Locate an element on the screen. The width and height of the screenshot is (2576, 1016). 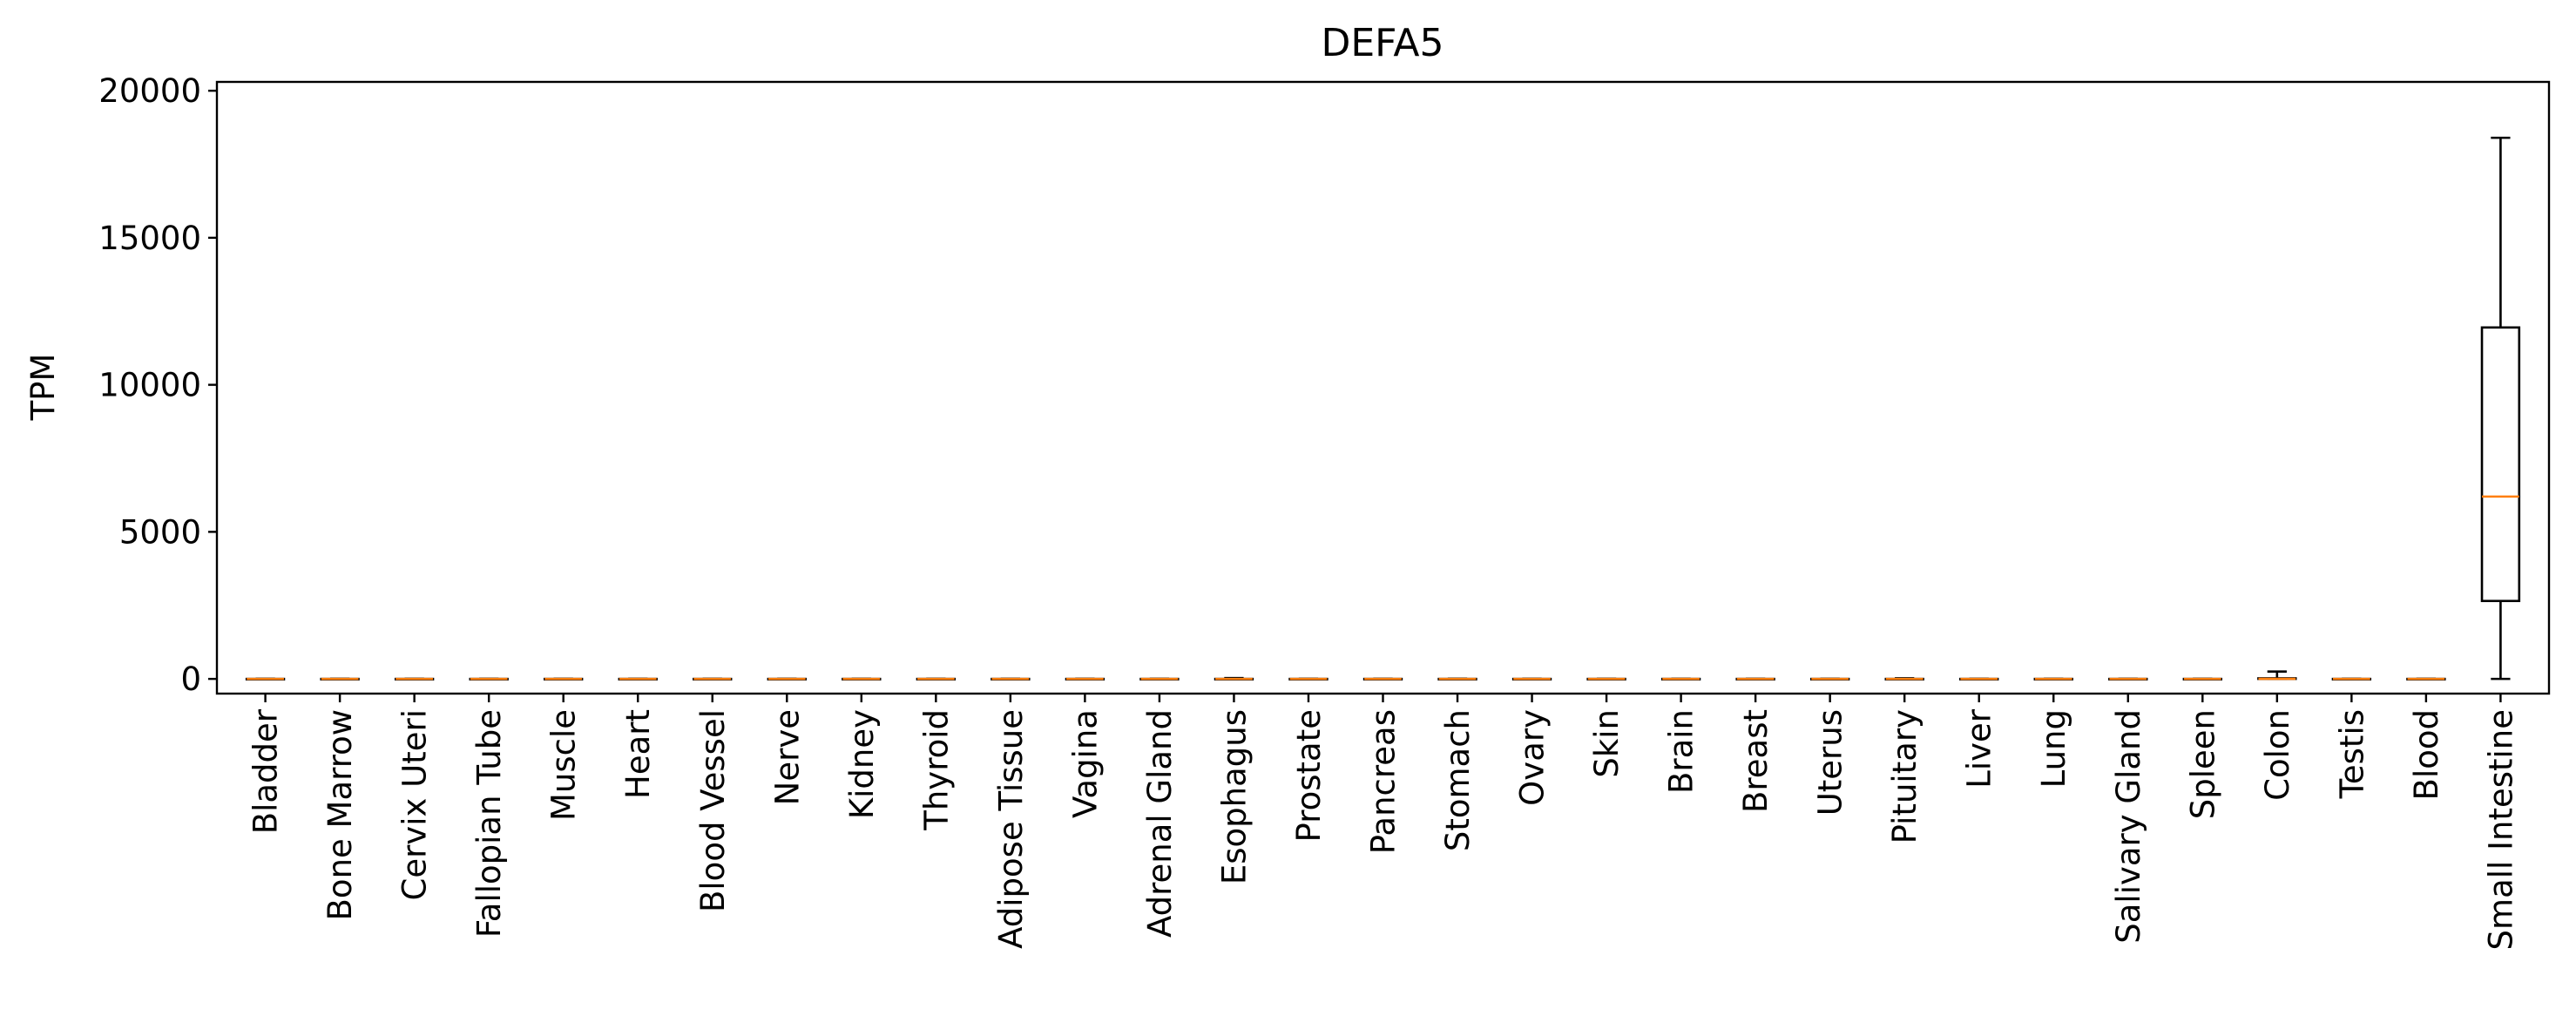
box-adipose-tissue is located at coordinates (1011, 679).